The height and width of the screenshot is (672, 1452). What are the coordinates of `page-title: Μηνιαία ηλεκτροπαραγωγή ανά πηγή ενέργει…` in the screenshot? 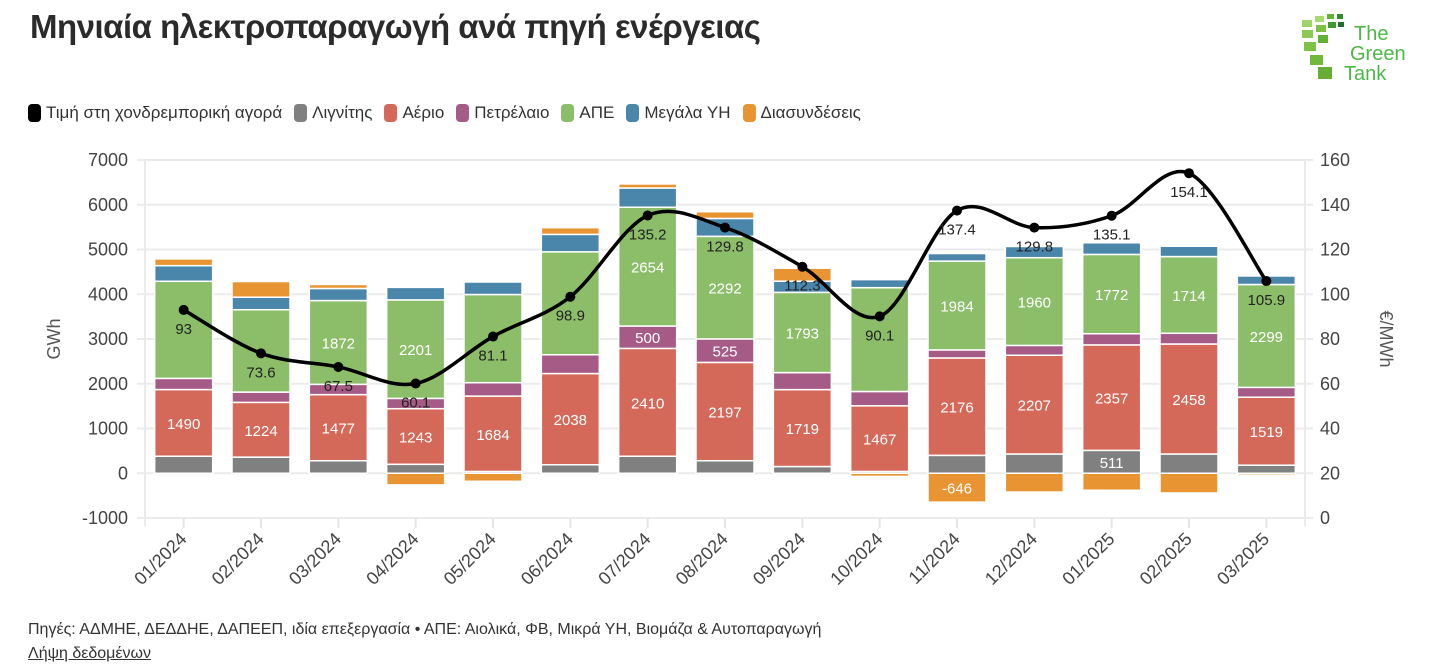 It's located at (395, 26).